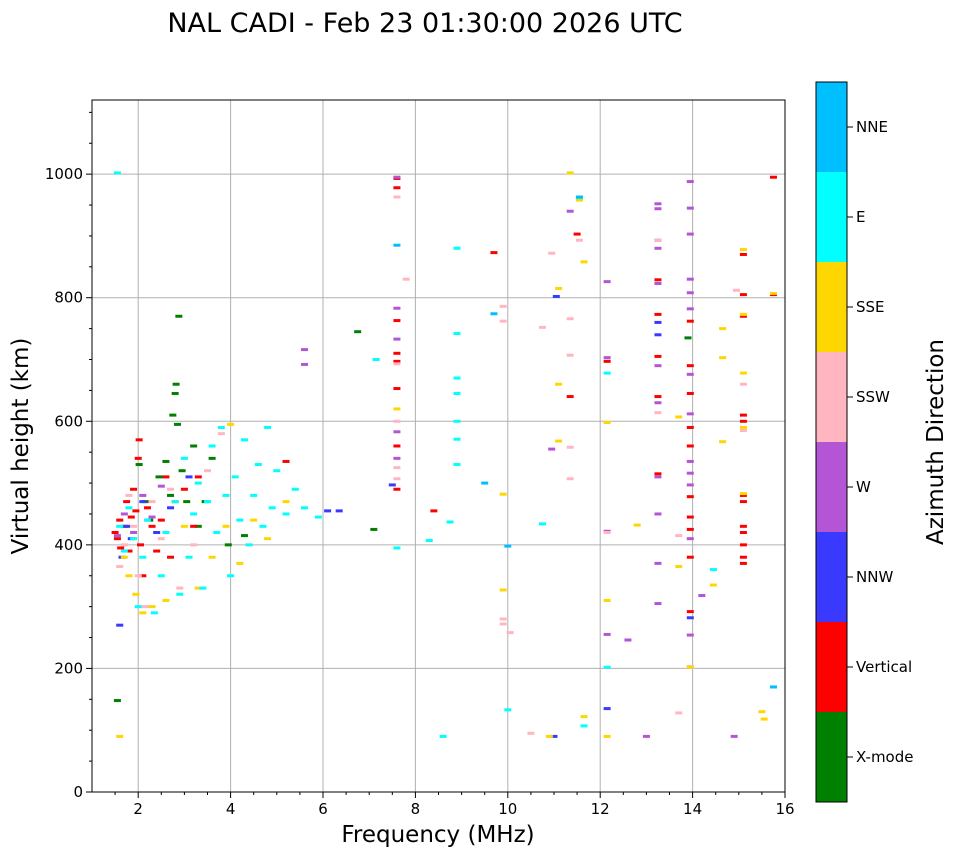  Describe the element at coordinates (323, 809) in the screenshot. I see `x-tick-label: 6` at that location.